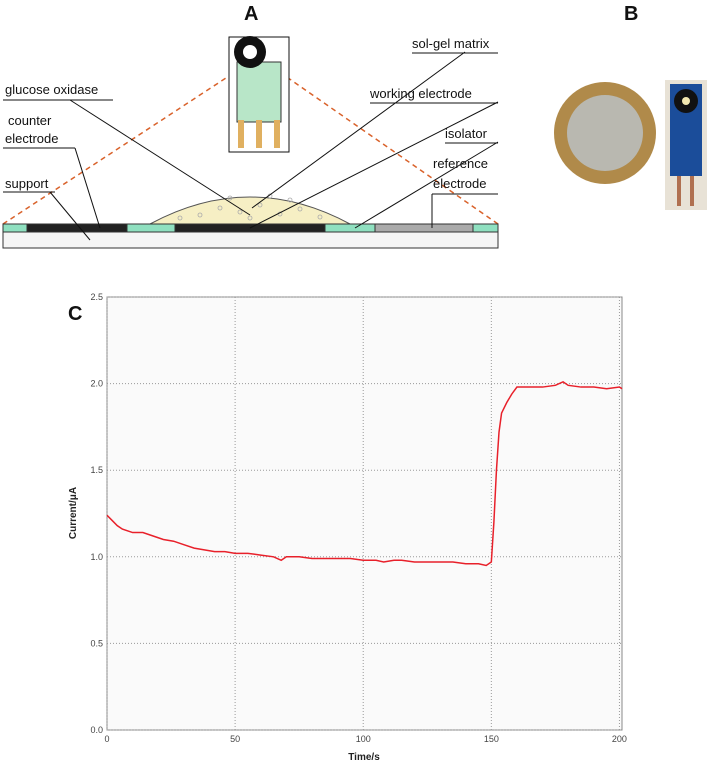  I want to click on y-tick-label: 1.0, so click(96, 557).